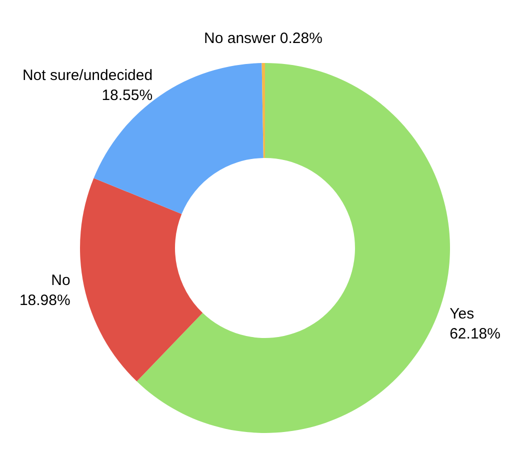  I want to click on slice-label: Yes, so click(462, 313).